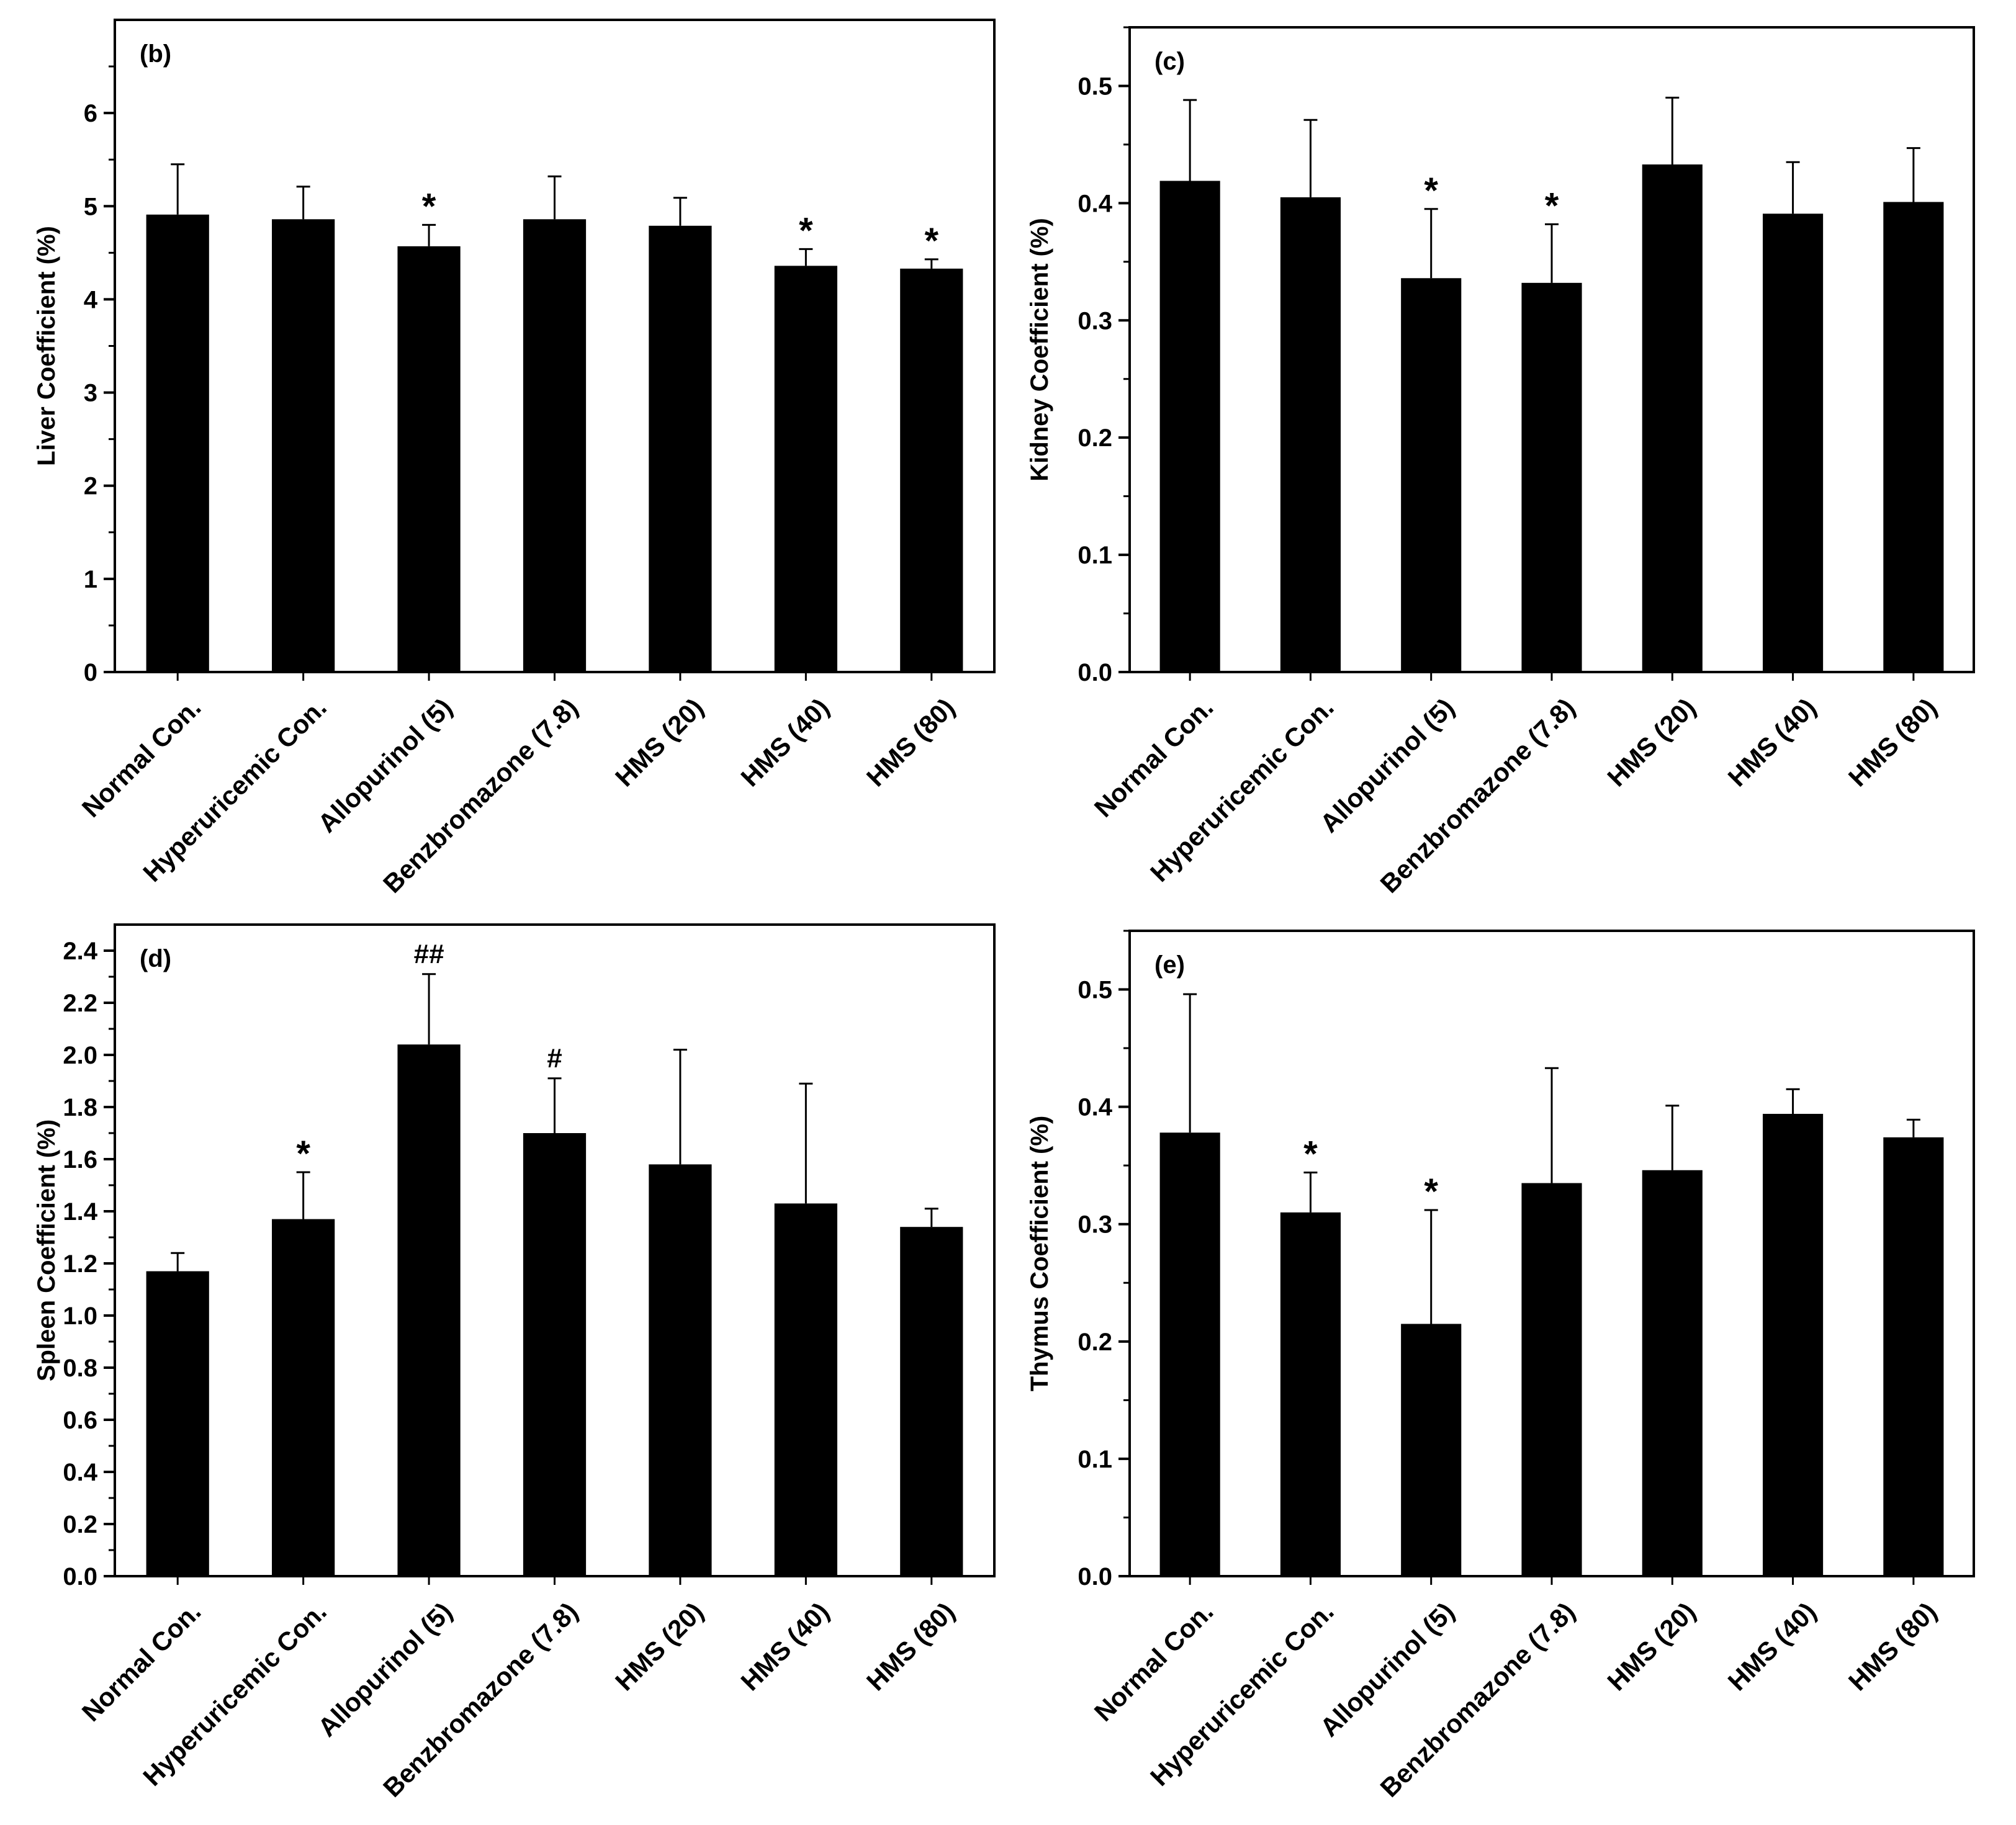 Image resolution: width=2016 pixels, height=1825 pixels. Describe the element at coordinates (80, 952) in the screenshot. I see `y-tick-label: 2.4` at that location.